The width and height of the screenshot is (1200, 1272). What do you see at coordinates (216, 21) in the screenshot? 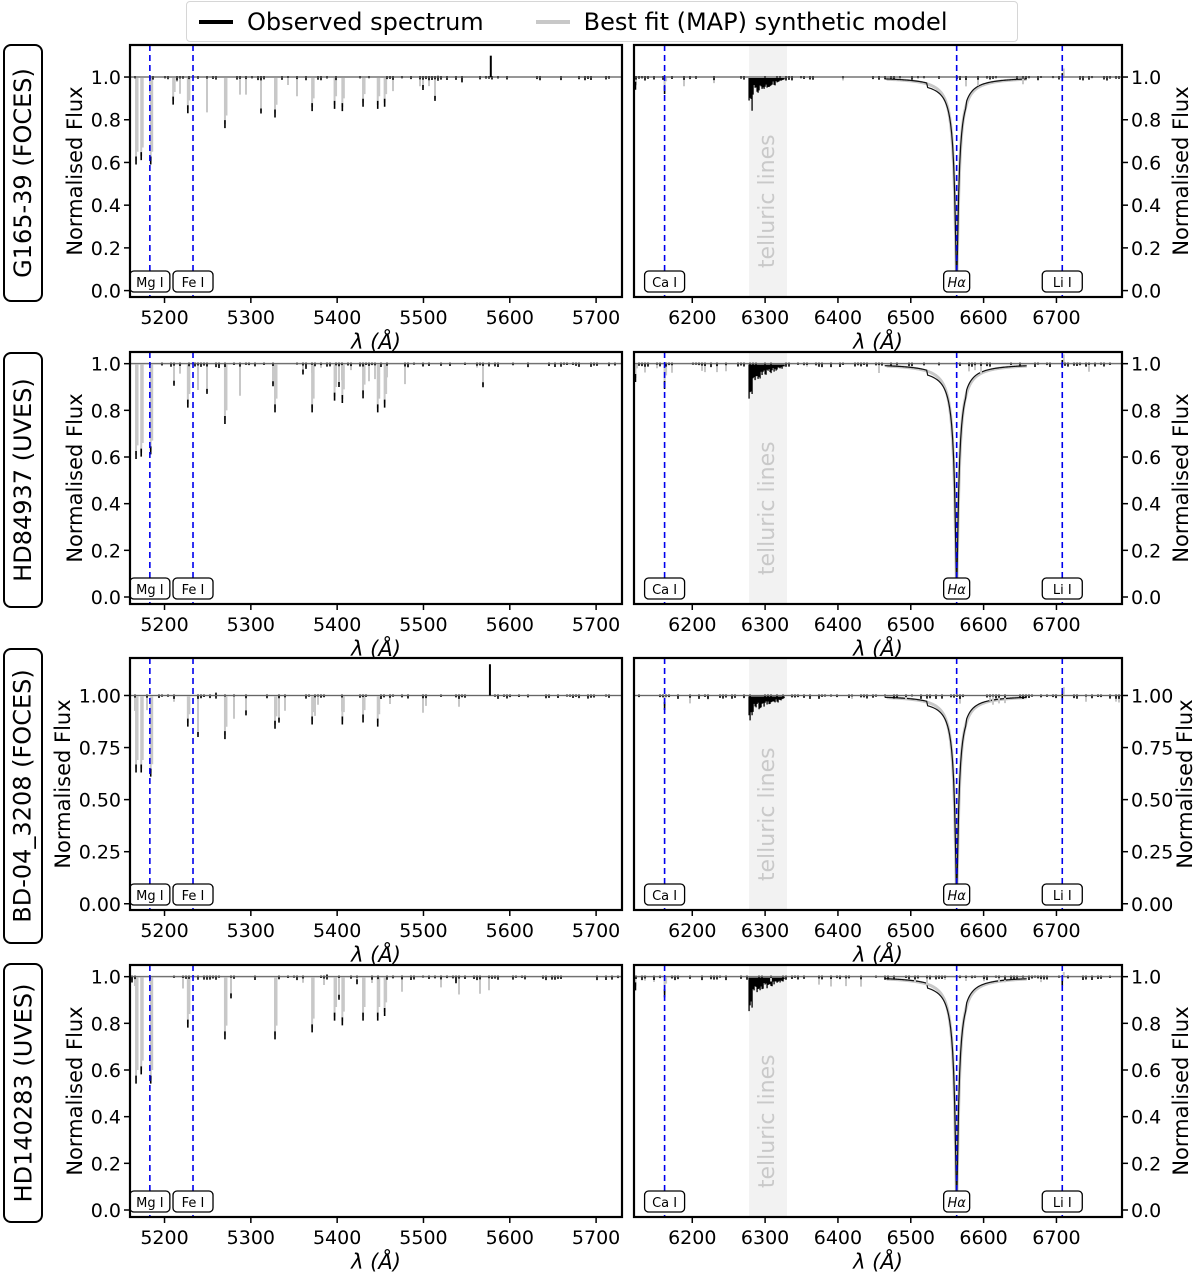
I see `legend-swatch-observed-icon` at bounding box center [216, 21].